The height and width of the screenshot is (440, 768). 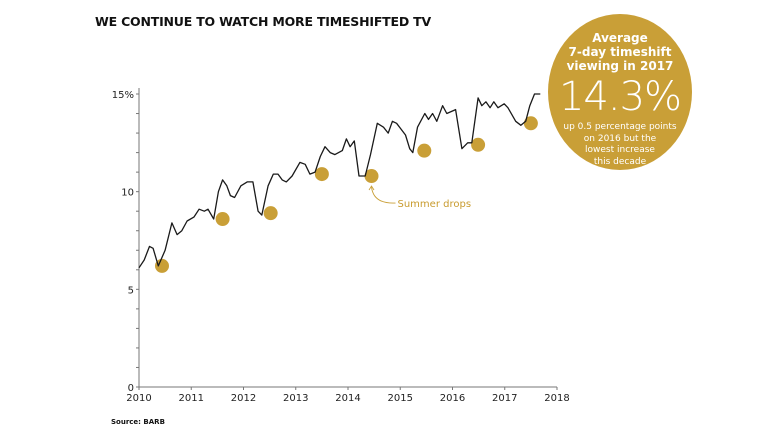 I want to click on x-tick-label: 2015, so click(x=400, y=398).